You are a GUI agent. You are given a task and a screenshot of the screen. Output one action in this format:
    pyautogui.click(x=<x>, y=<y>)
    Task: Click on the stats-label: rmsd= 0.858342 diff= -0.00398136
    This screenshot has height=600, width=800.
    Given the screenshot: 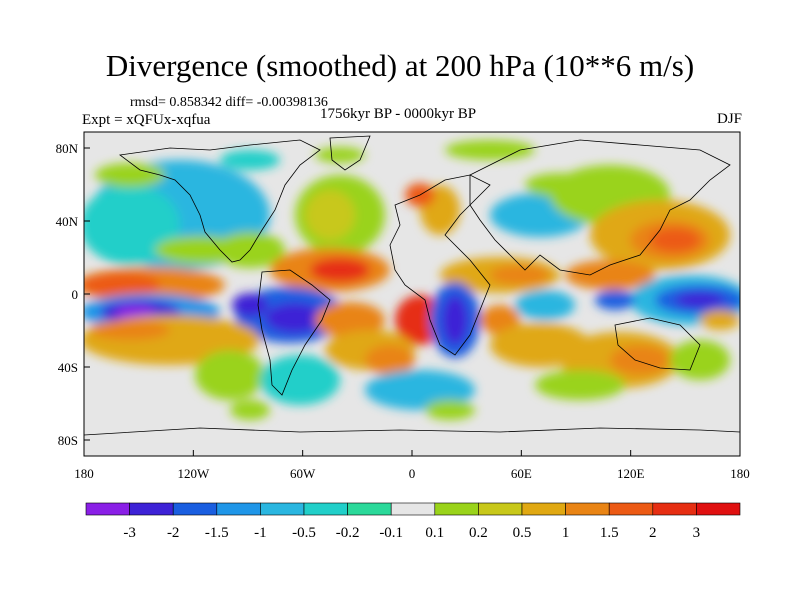 What is the action you would take?
    pyautogui.click(x=229, y=102)
    